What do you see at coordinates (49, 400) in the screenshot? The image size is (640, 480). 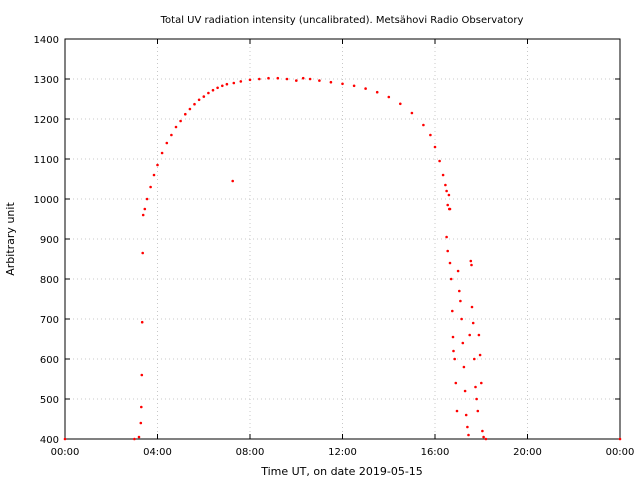 I see `y-tick-label: 500` at bounding box center [49, 400].